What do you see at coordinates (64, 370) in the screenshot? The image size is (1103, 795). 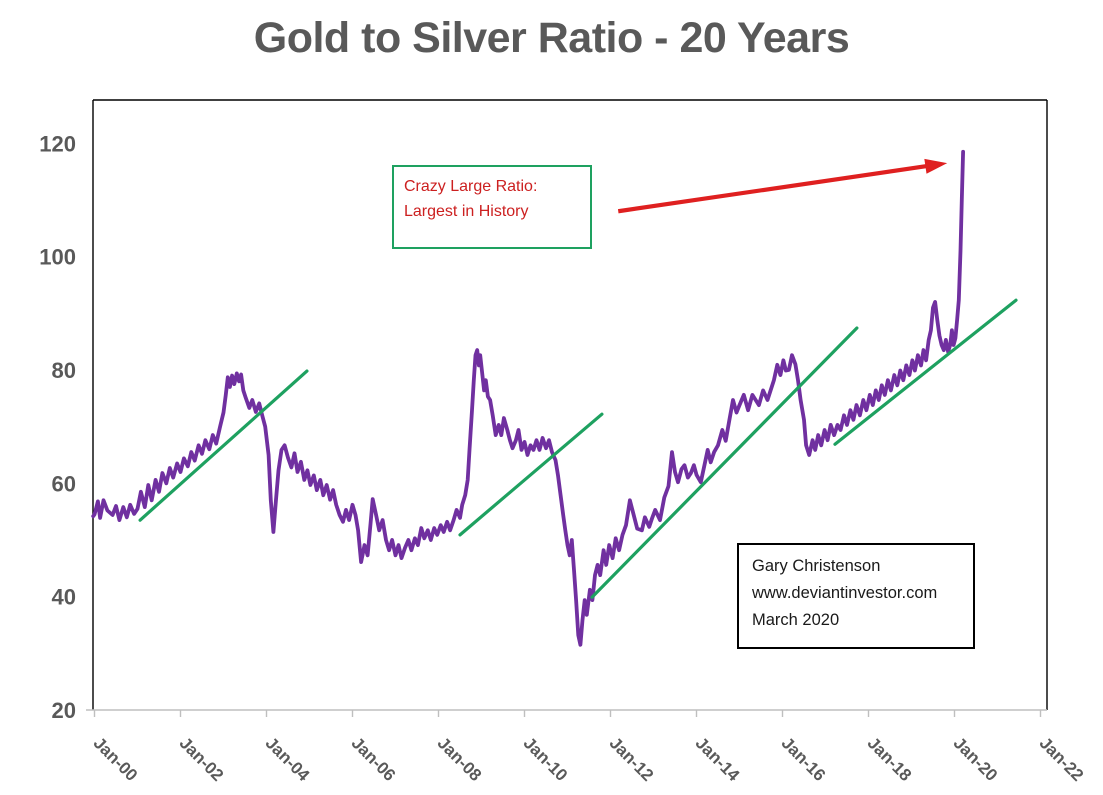 I see `y-axis-label: 80` at bounding box center [64, 370].